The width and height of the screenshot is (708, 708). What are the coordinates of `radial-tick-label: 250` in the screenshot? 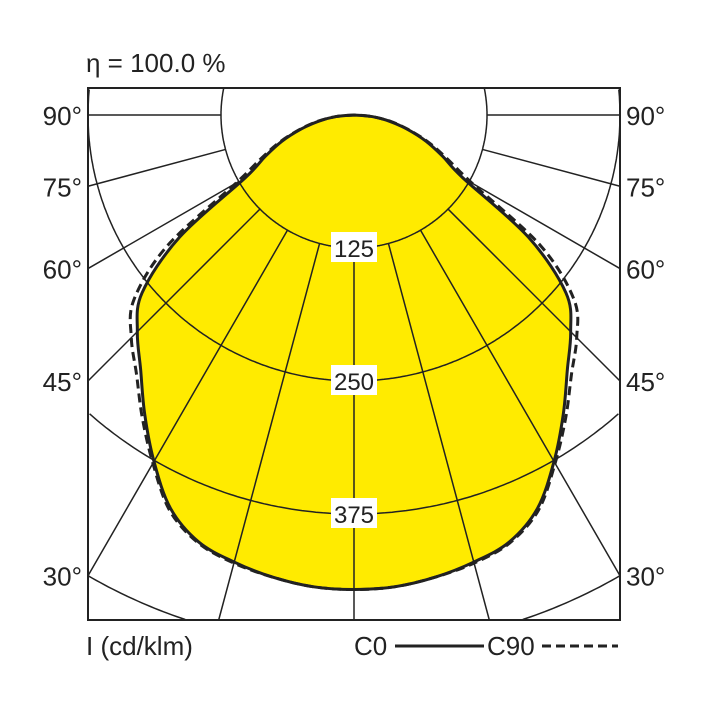 It's located at (354, 382).